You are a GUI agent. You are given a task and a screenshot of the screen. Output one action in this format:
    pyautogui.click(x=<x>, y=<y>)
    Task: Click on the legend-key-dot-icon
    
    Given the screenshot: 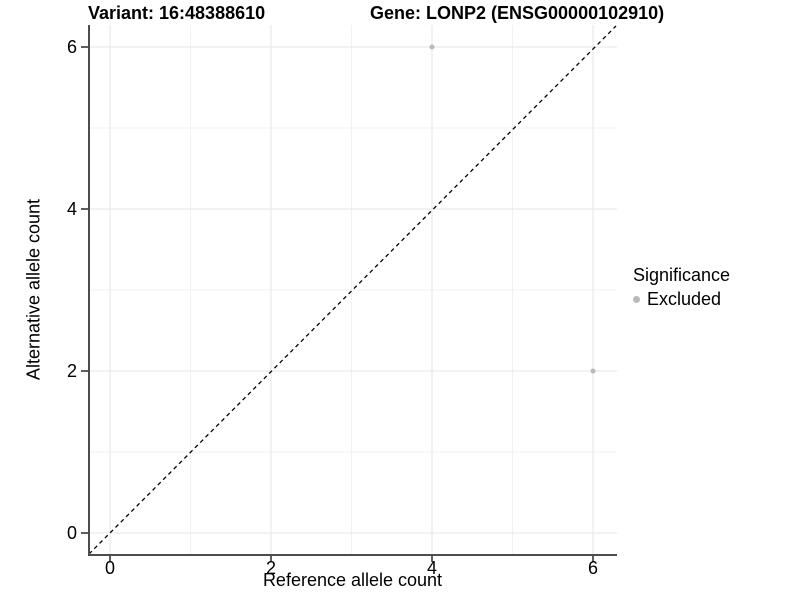 What is the action you would take?
    pyautogui.click(x=636, y=299)
    